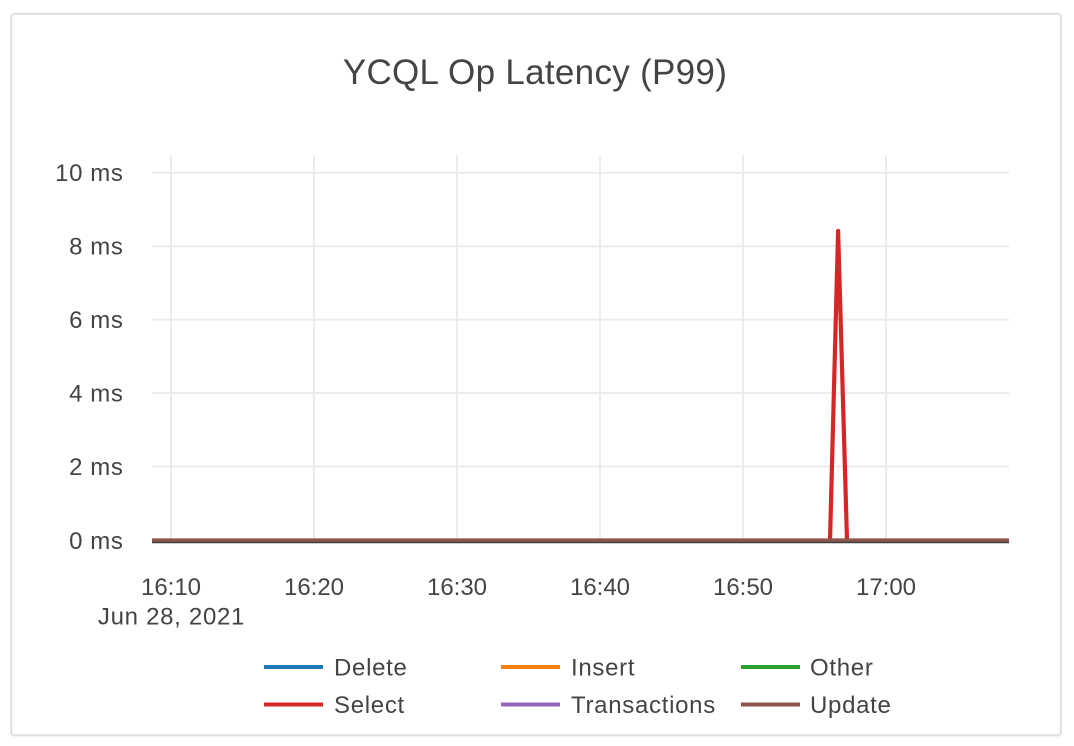  What do you see at coordinates (96, 320) in the screenshot?
I see `svg-text: 6 ms` at bounding box center [96, 320].